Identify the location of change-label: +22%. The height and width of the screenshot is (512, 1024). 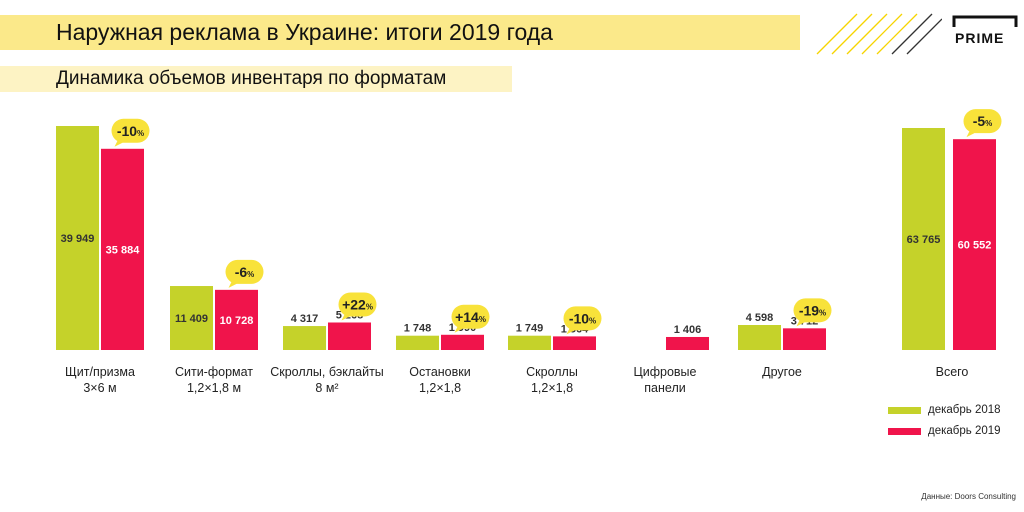
(357, 304).